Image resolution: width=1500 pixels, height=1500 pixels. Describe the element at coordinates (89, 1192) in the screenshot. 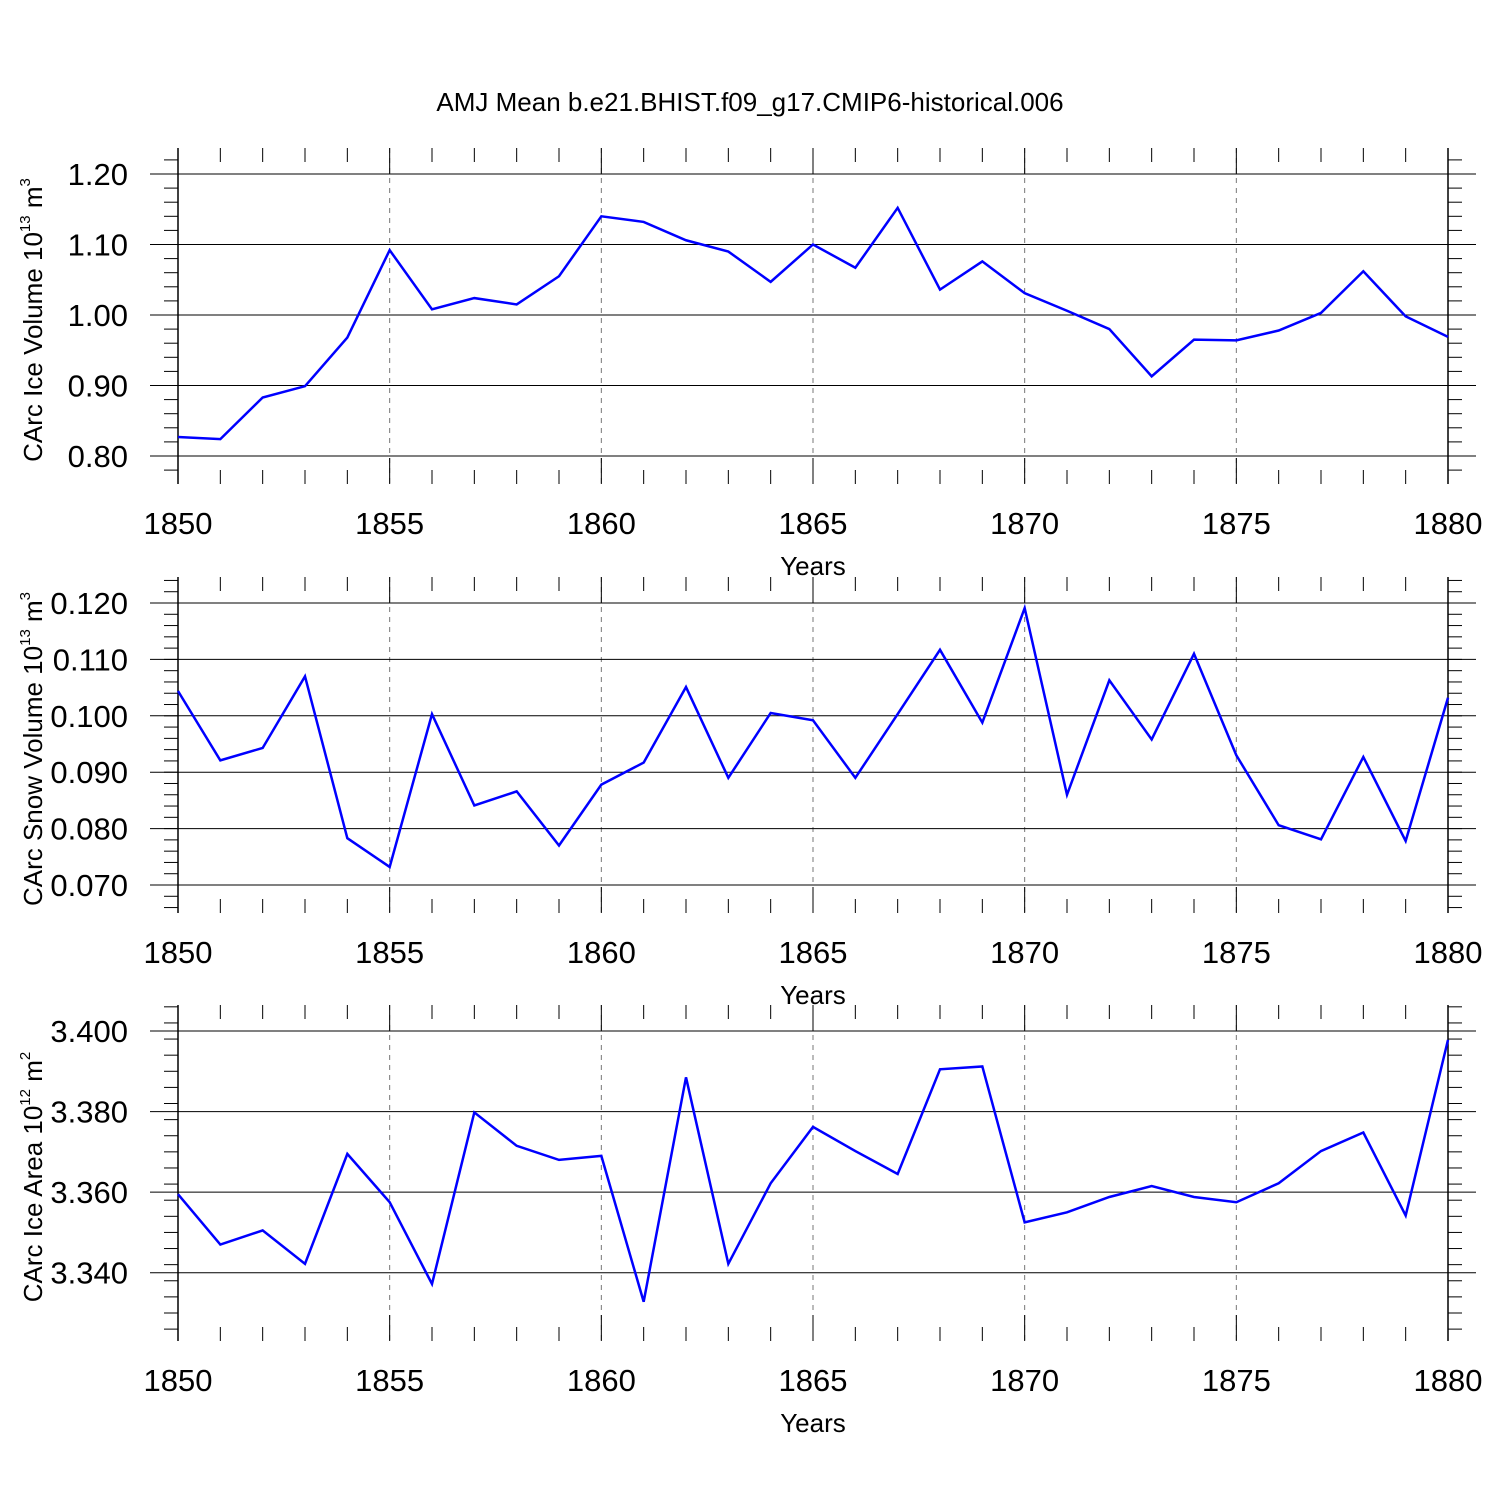

I see `y-tick-label: 3.360` at that location.